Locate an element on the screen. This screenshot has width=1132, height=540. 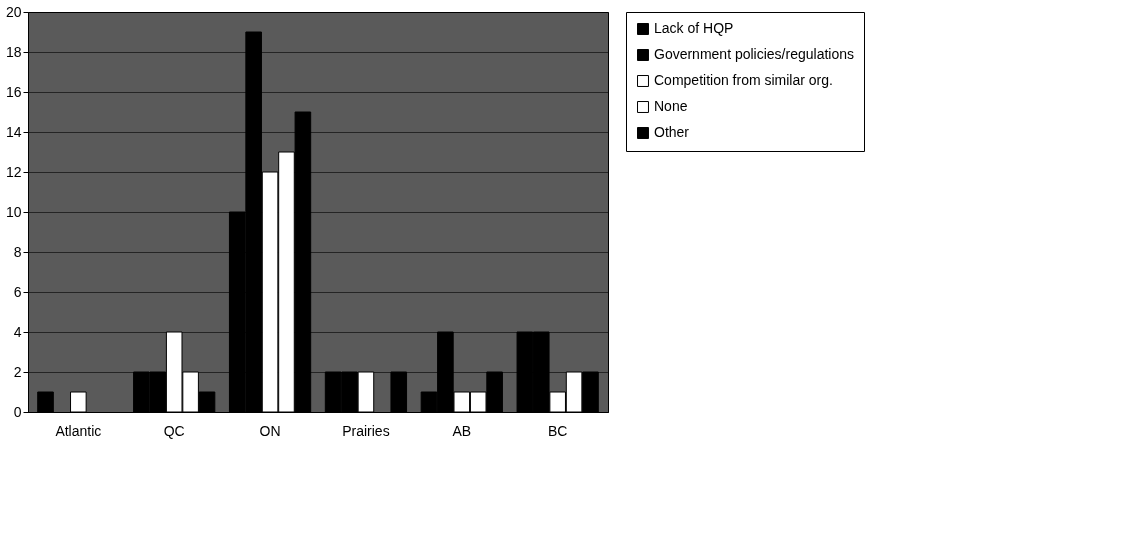
x-tick-label: Atlantic is located at coordinates (78, 430).